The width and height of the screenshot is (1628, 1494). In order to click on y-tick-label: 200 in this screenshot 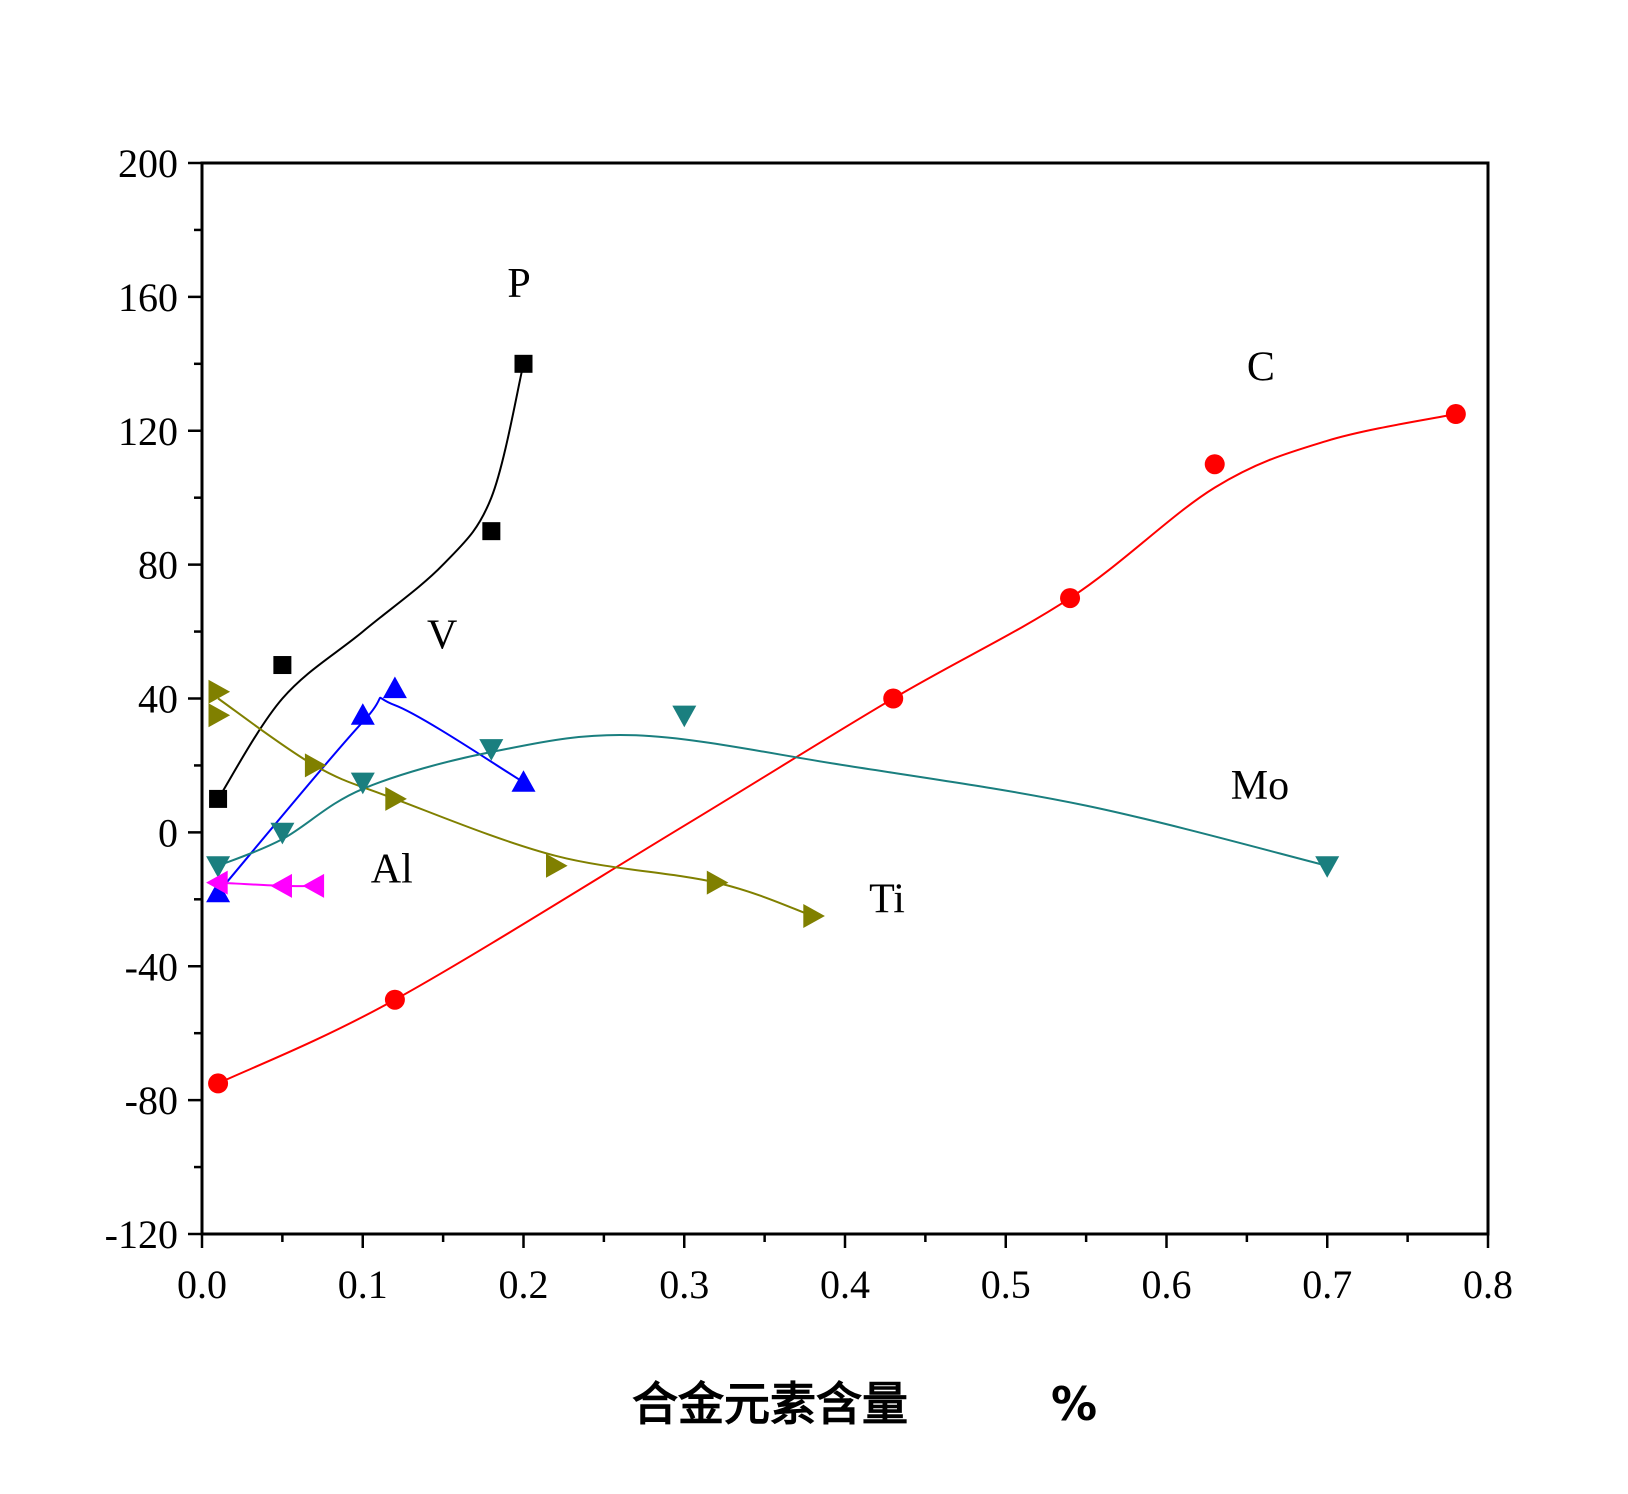, I will do `click(148, 163)`.